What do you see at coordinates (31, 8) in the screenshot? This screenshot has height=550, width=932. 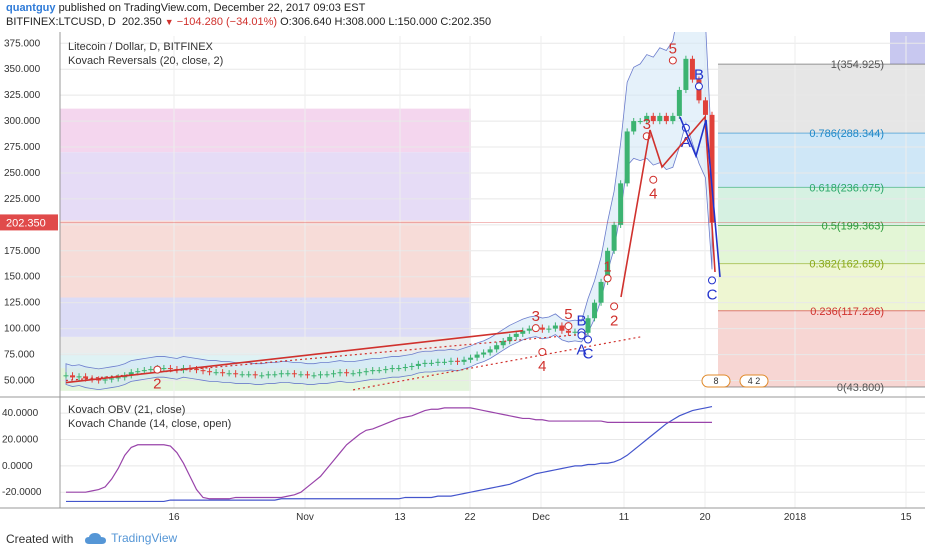 I see `username-link: quantguy` at bounding box center [31, 8].